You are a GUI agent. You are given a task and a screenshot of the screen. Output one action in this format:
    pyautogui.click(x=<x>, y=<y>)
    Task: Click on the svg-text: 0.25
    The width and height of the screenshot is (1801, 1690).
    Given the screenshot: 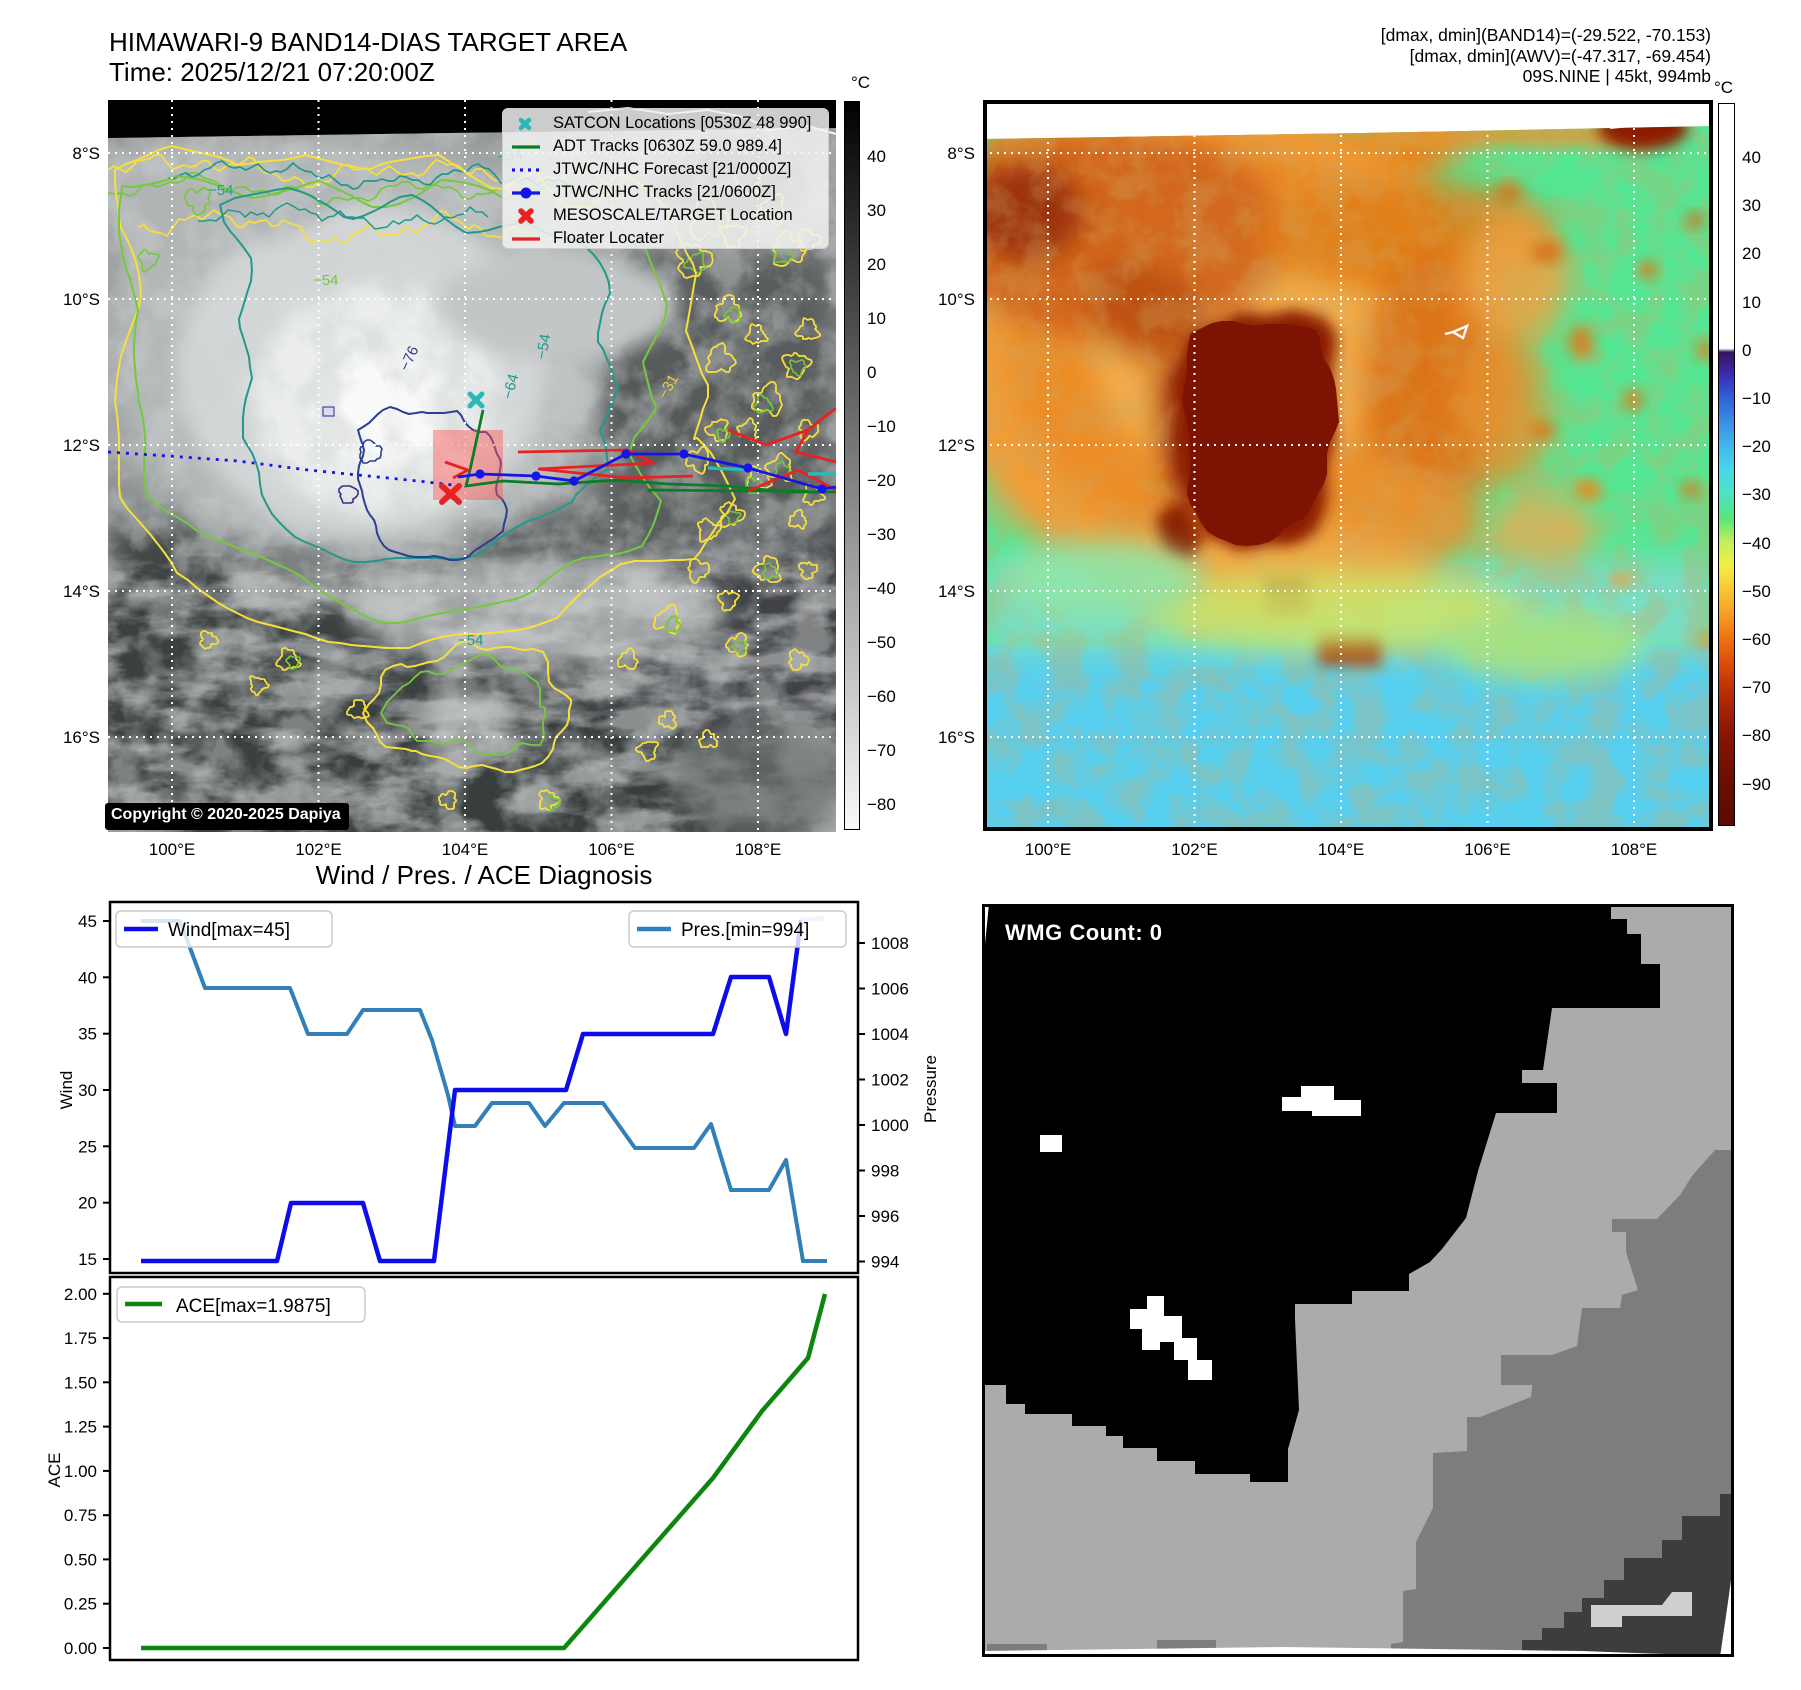 What is the action you would take?
    pyautogui.click(x=80, y=1604)
    